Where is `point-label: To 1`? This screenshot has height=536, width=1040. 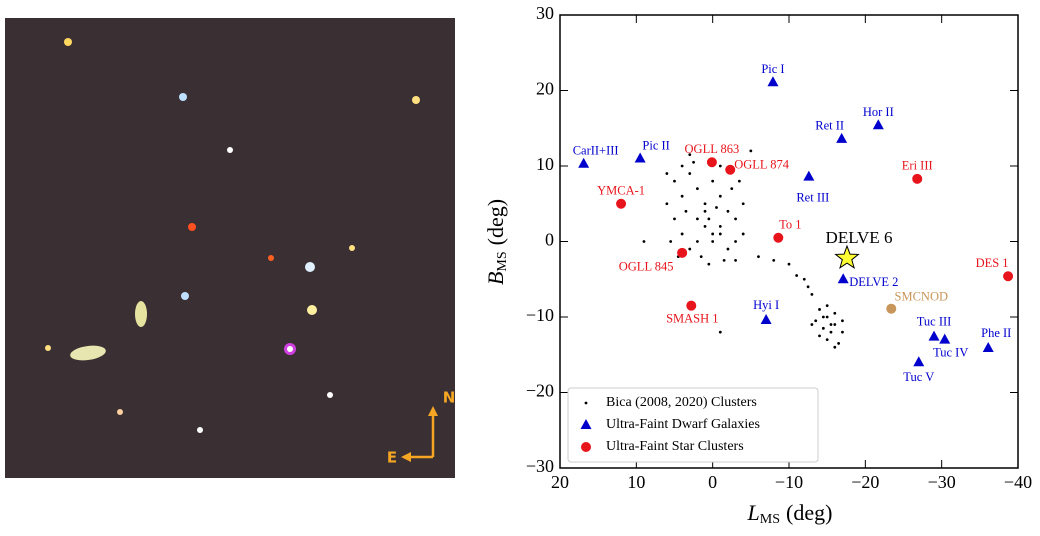 point-label: To 1 is located at coordinates (790, 225).